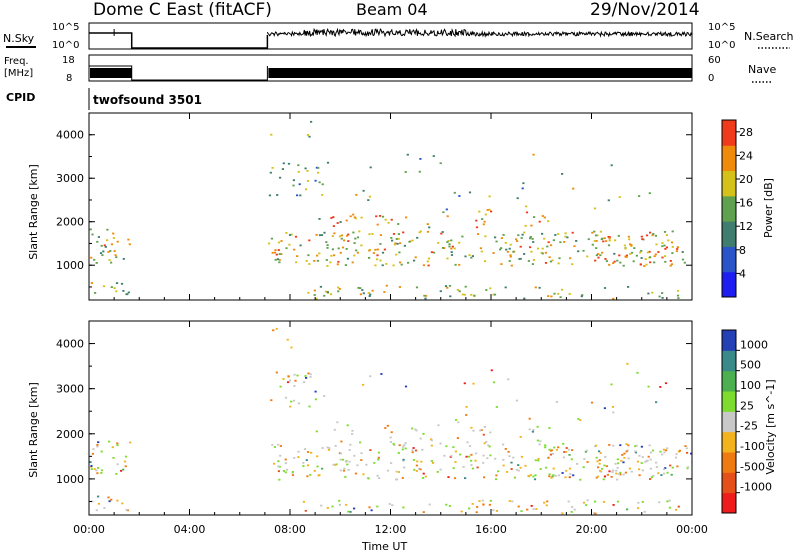  Describe the element at coordinates (391, 529) in the screenshot. I see `x-tick-label: 12:00` at that location.